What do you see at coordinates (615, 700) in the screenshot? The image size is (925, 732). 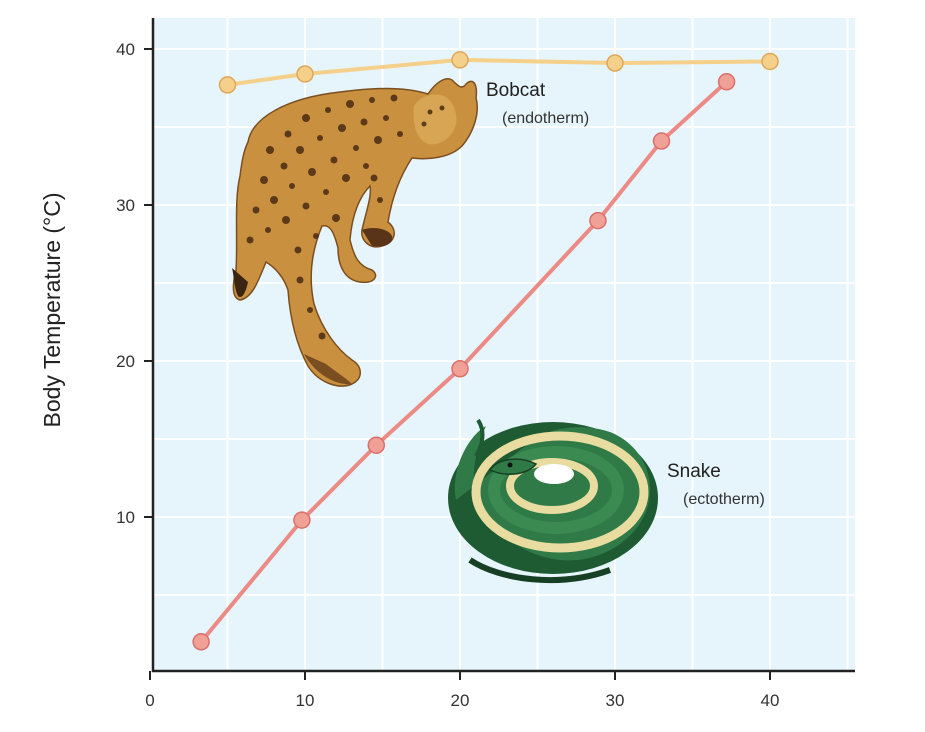 I see `x-tick-label: 30` at bounding box center [615, 700].